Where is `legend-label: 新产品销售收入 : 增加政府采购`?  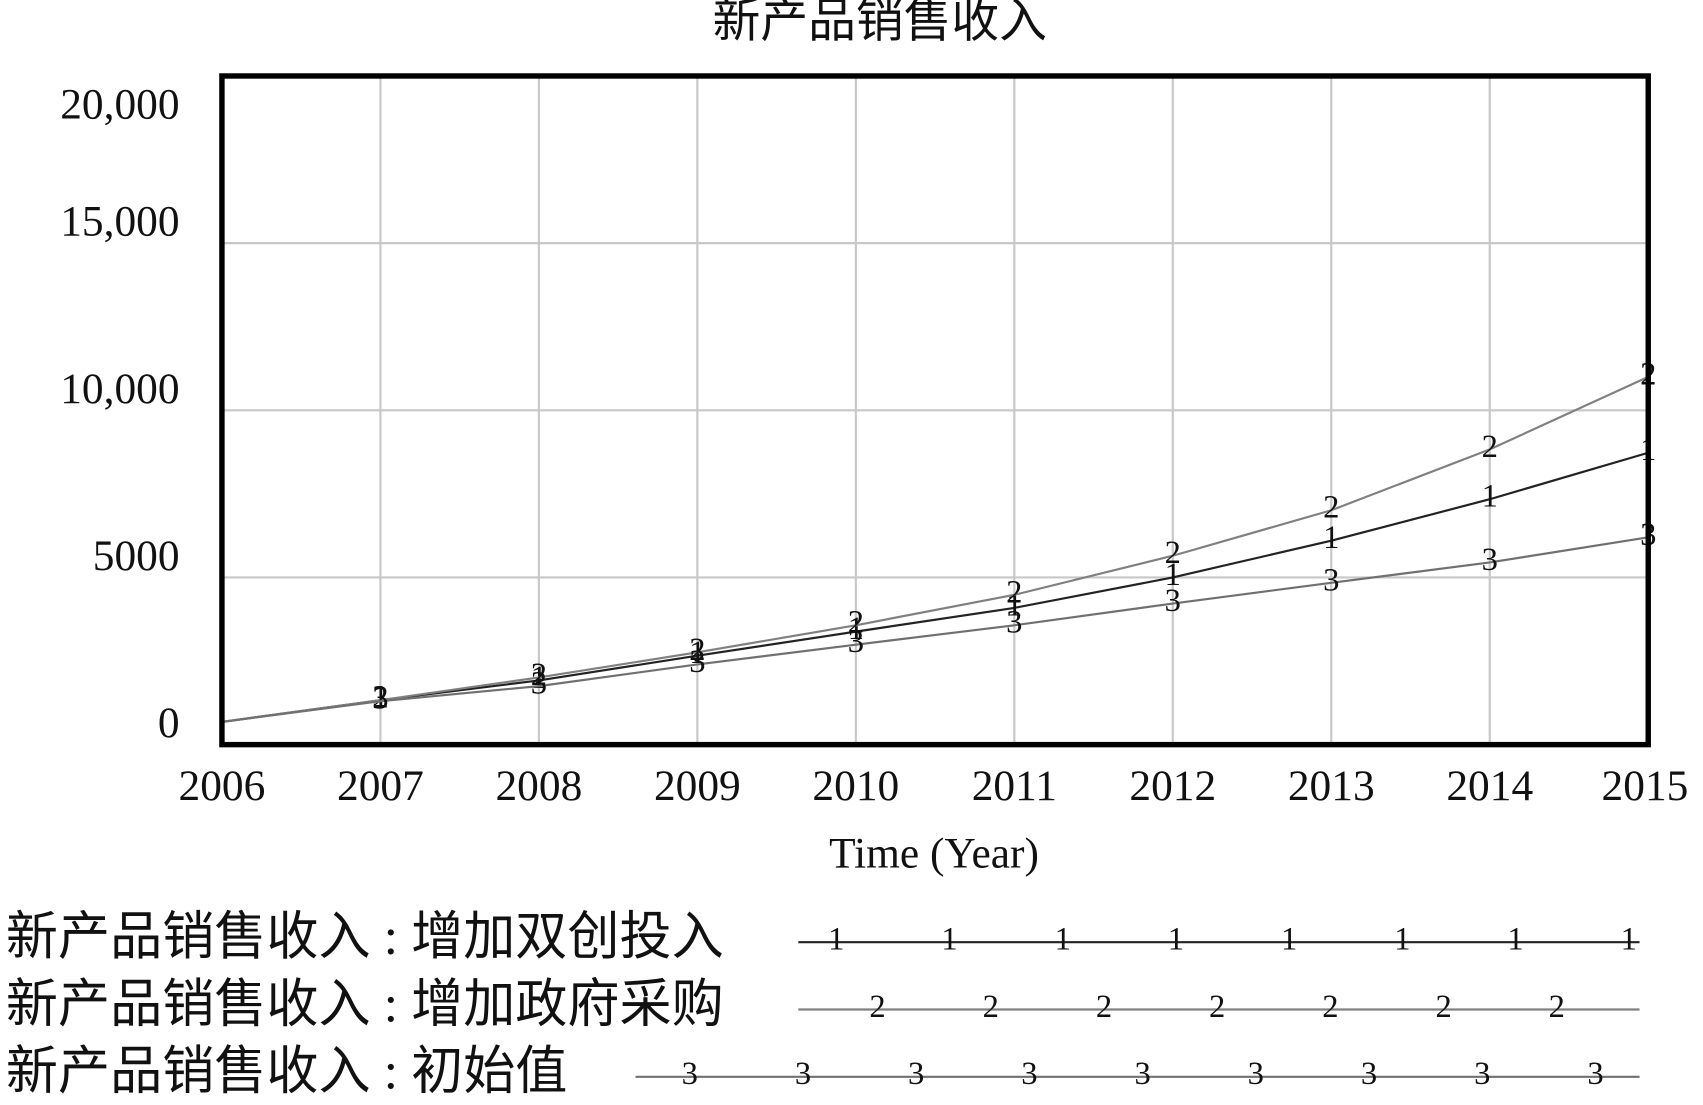
legend-label: 新产品销售收入 : 增加政府采购 is located at coordinates (365, 1004).